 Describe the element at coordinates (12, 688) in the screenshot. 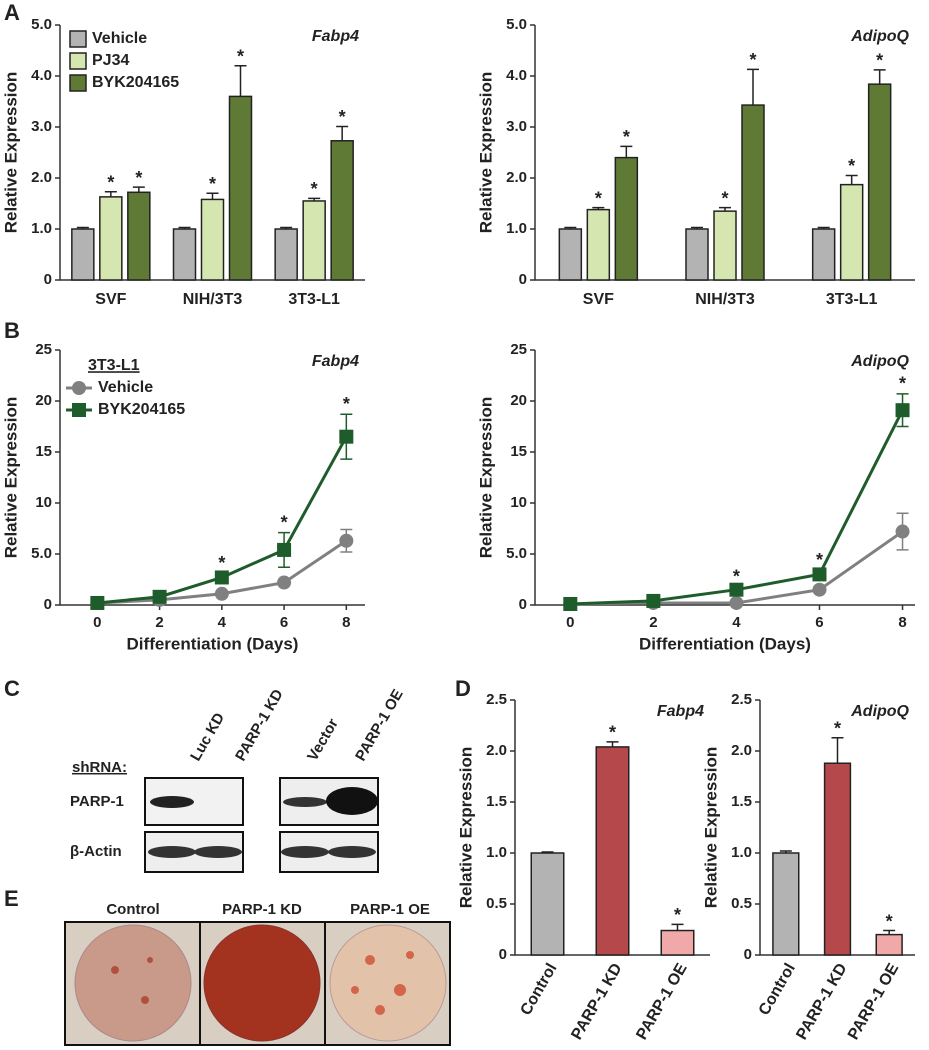

I see `panel-label: C` at that location.